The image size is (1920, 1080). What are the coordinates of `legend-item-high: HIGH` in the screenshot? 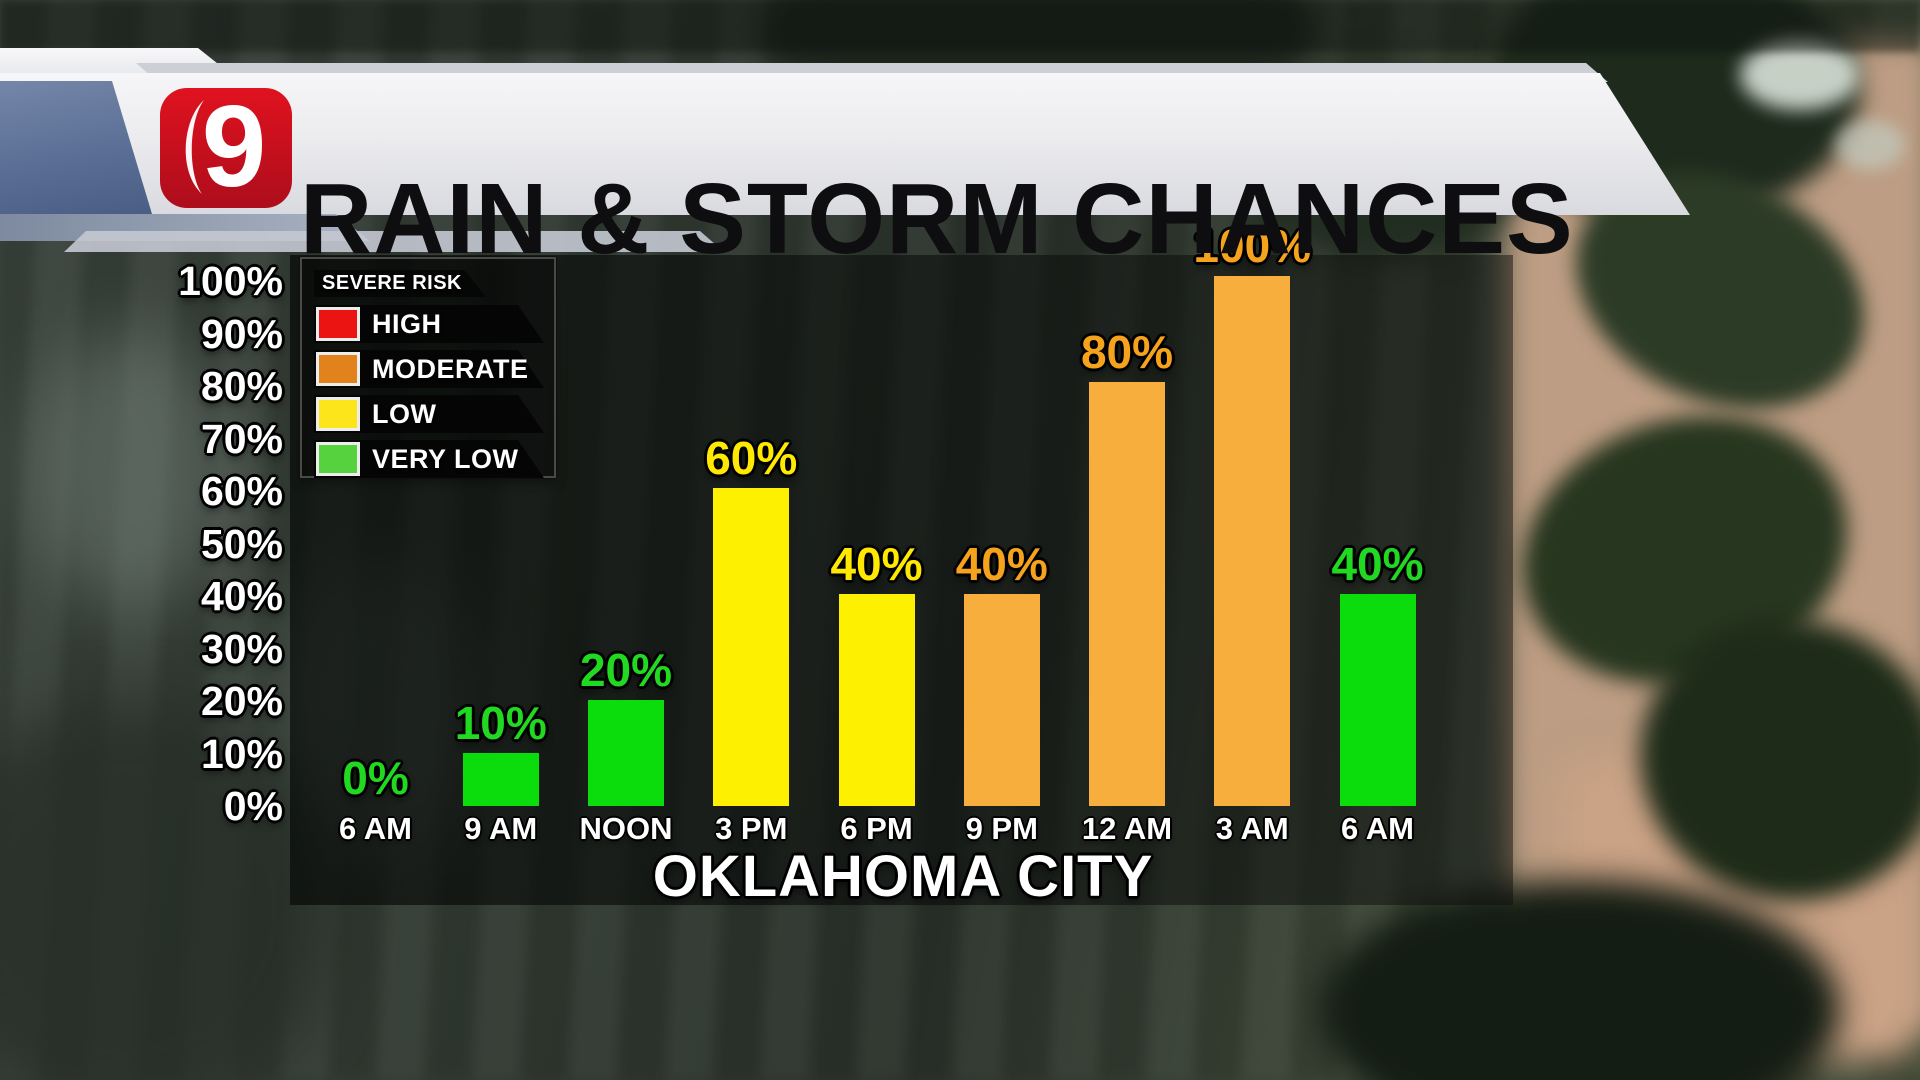 It's located at (430, 324).